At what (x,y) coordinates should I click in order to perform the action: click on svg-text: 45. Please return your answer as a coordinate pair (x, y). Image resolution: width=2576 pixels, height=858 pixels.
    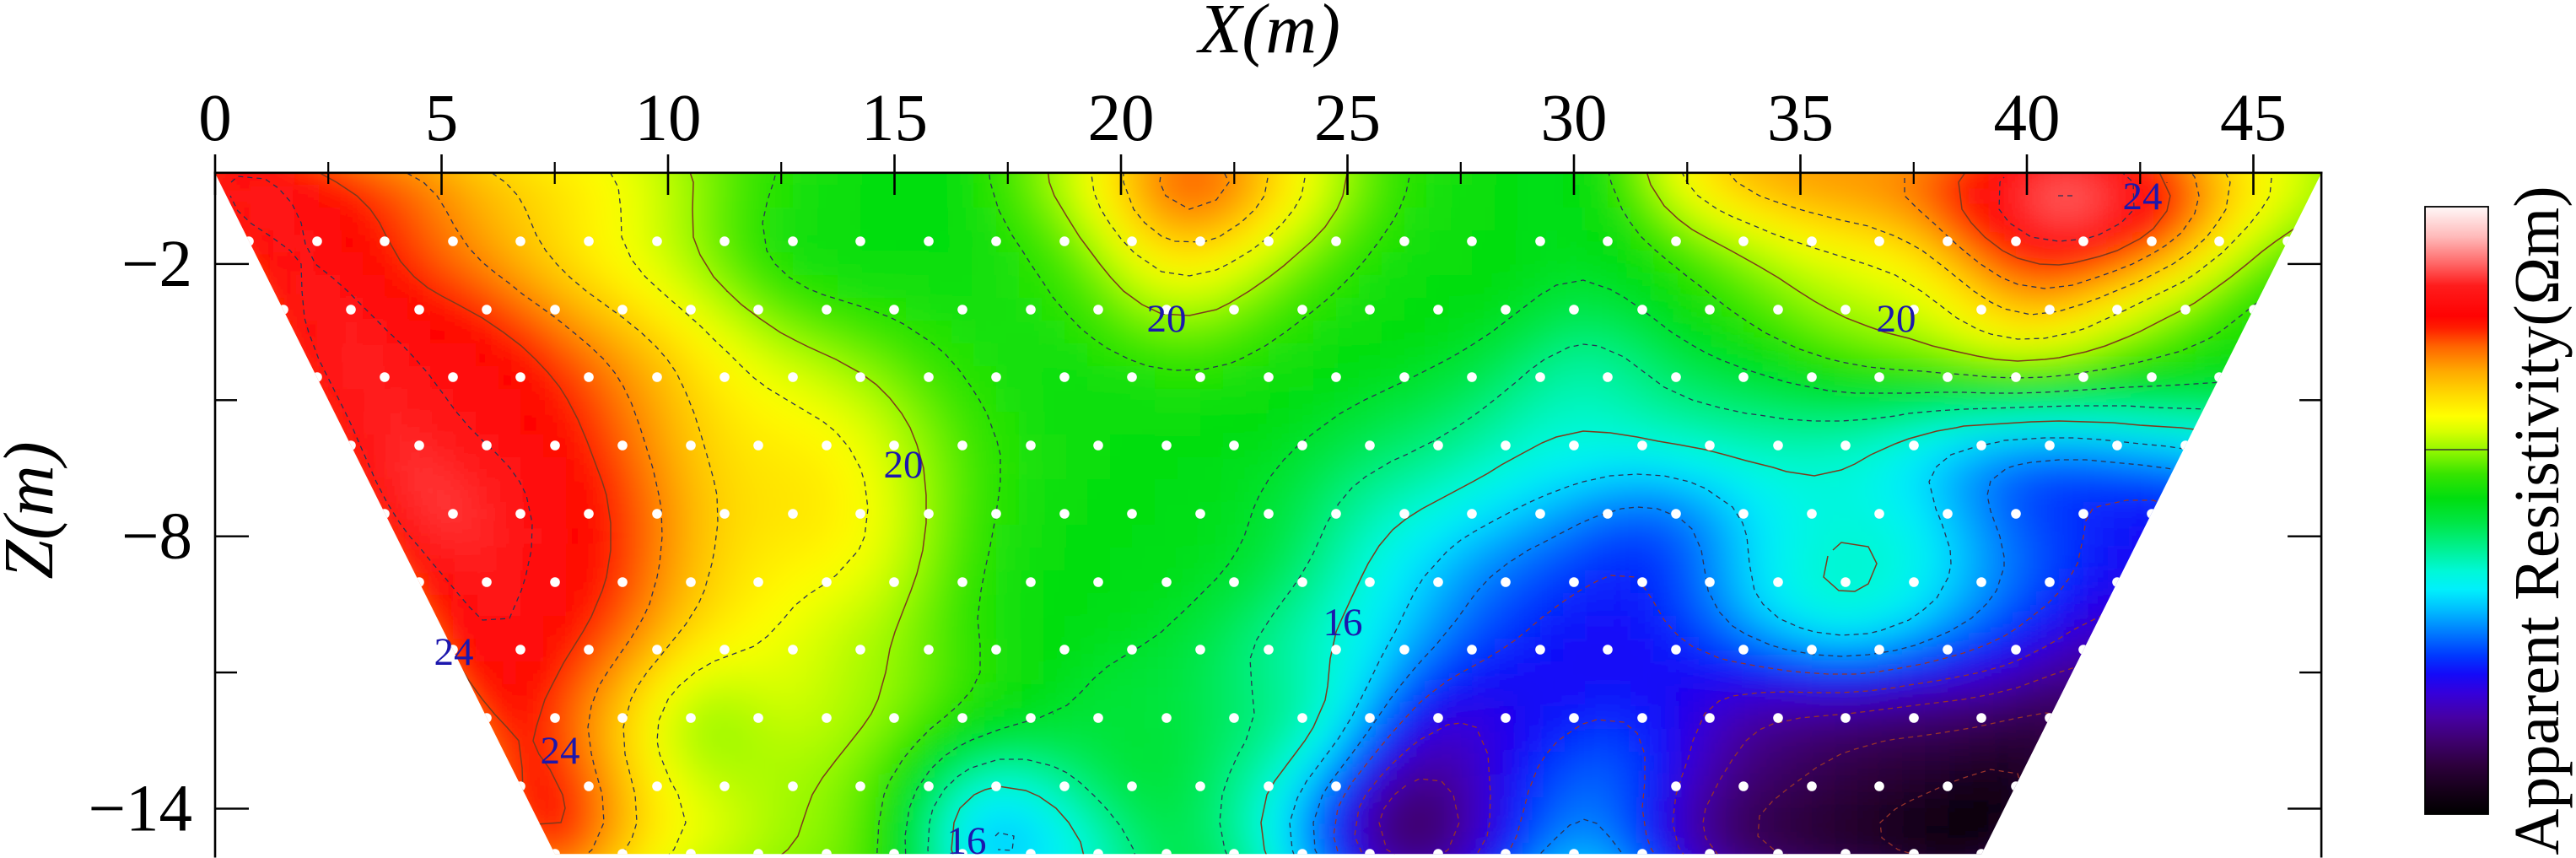
    Looking at the image, I should click on (2253, 118).